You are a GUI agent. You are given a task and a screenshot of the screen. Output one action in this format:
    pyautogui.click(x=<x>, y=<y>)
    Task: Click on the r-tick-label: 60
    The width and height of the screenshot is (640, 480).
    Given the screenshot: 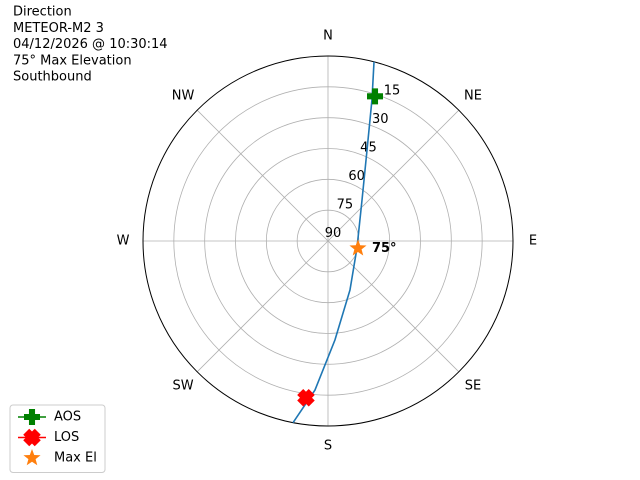 What is the action you would take?
    pyautogui.click(x=356, y=176)
    